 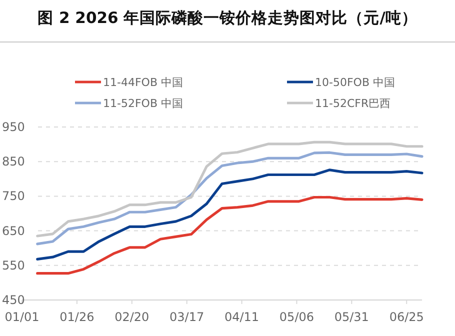 I want to click on x-tick-label: 01/01, so click(x=22, y=317).